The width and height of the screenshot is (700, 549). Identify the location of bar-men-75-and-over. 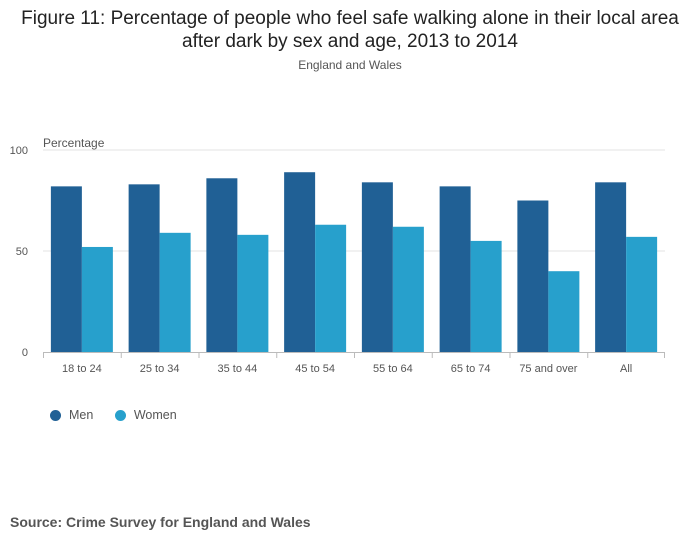
(533, 276).